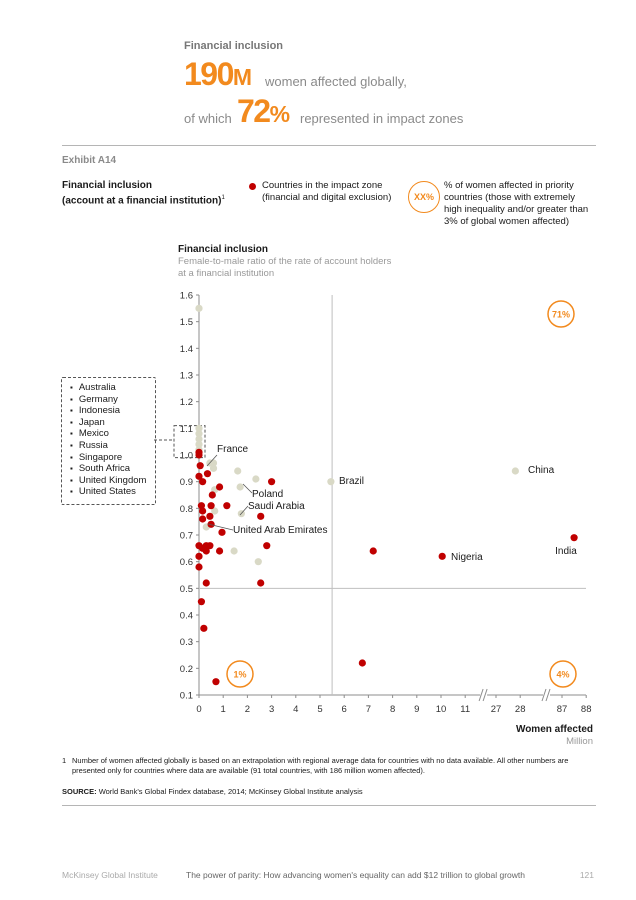 The width and height of the screenshot is (636, 900). I want to click on quadrant-badge-label: 4%, so click(562, 675).